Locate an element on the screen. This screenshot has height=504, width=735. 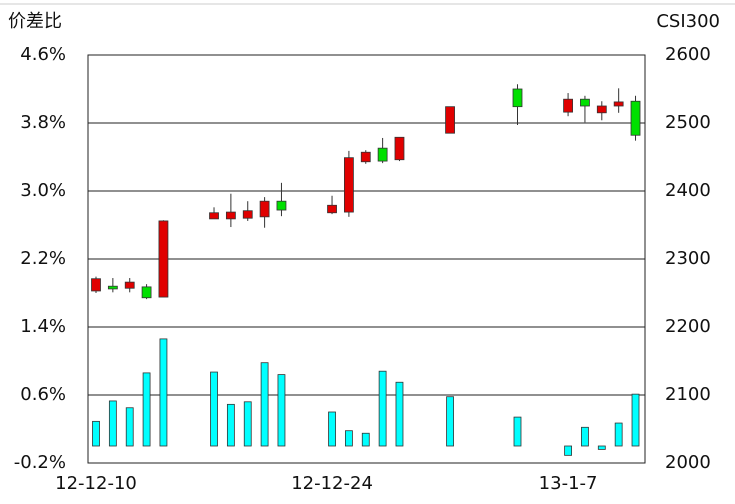
y-tick-label: -0.2% is located at coordinates (40, 462).